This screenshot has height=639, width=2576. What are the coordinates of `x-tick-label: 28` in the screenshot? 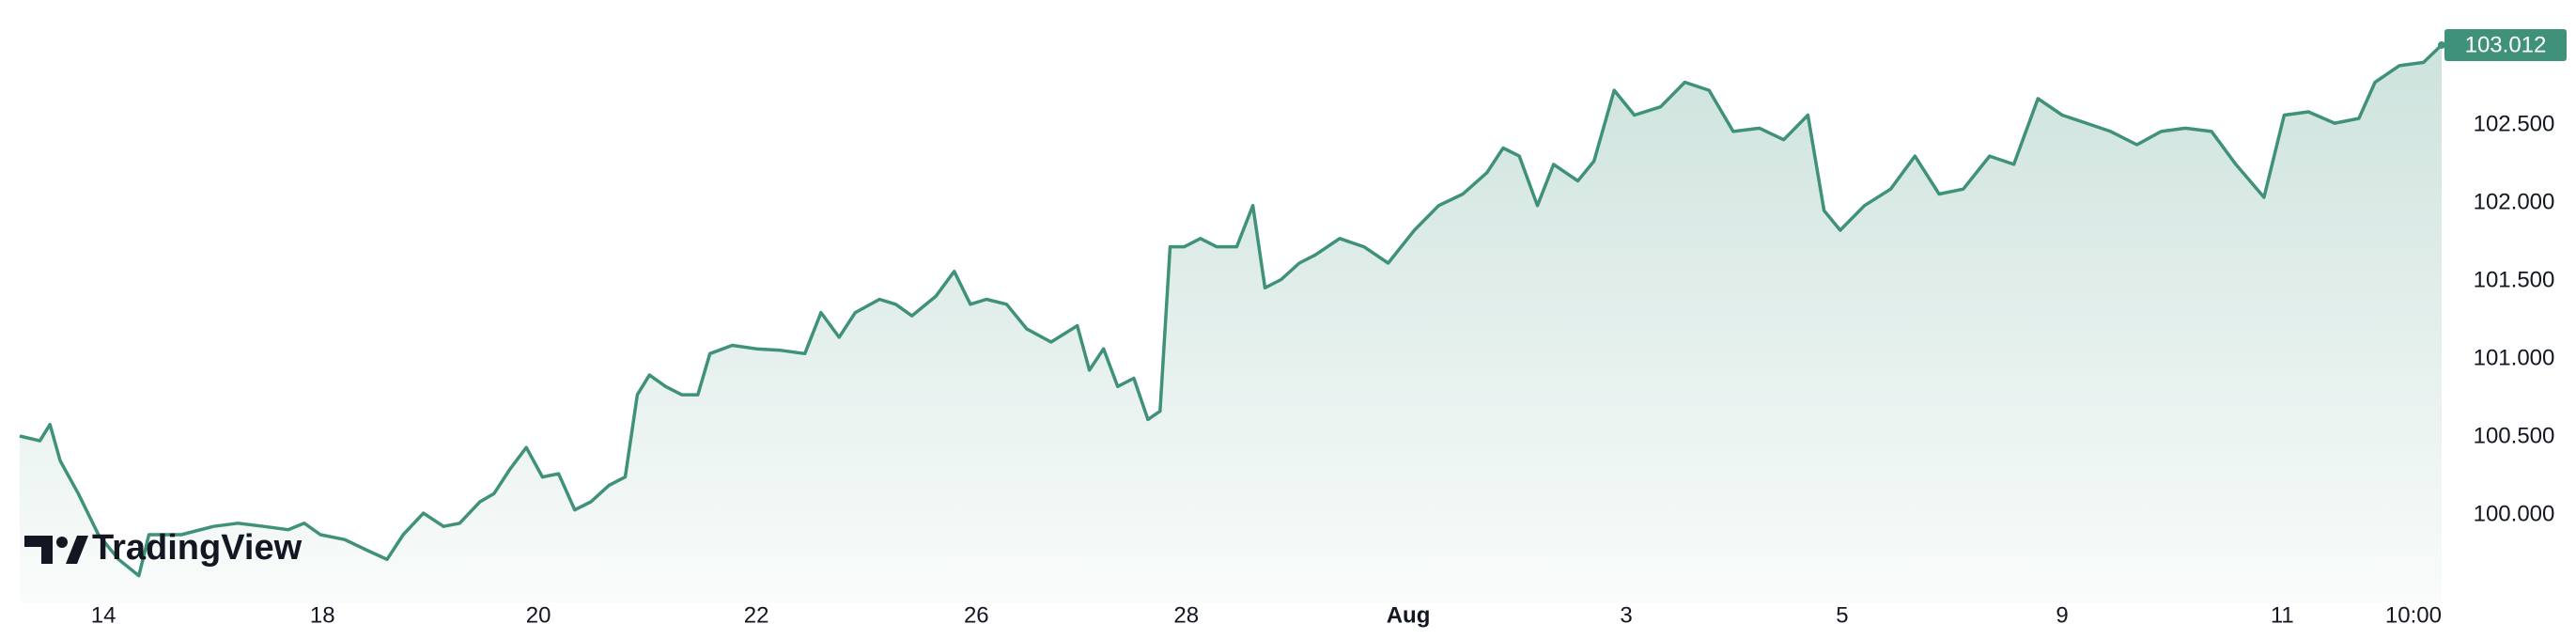 It's located at (1186, 615).